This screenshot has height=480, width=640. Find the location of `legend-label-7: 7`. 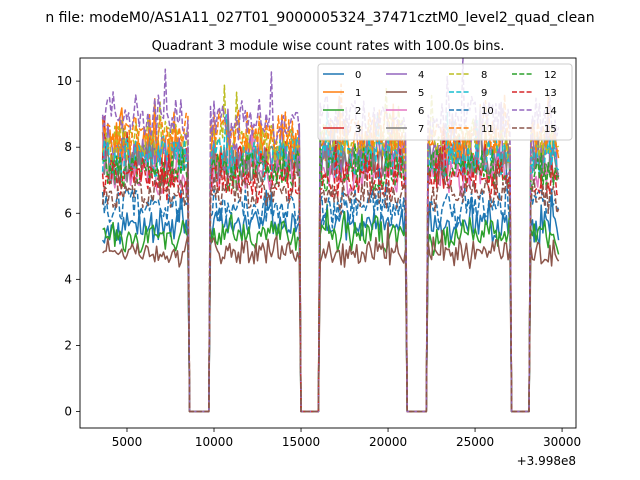

legend-label-7: 7 is located at coordinates (421, 129).